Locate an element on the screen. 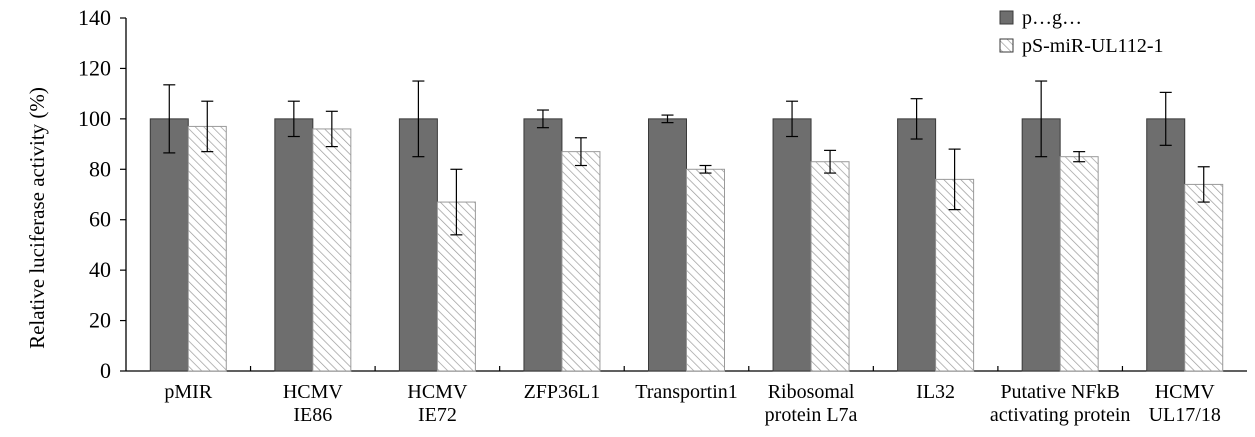 Image resolution: width=1255 pixels, height=437 pixels. y-tick-label: 60 is located at coordinates (100, 219).